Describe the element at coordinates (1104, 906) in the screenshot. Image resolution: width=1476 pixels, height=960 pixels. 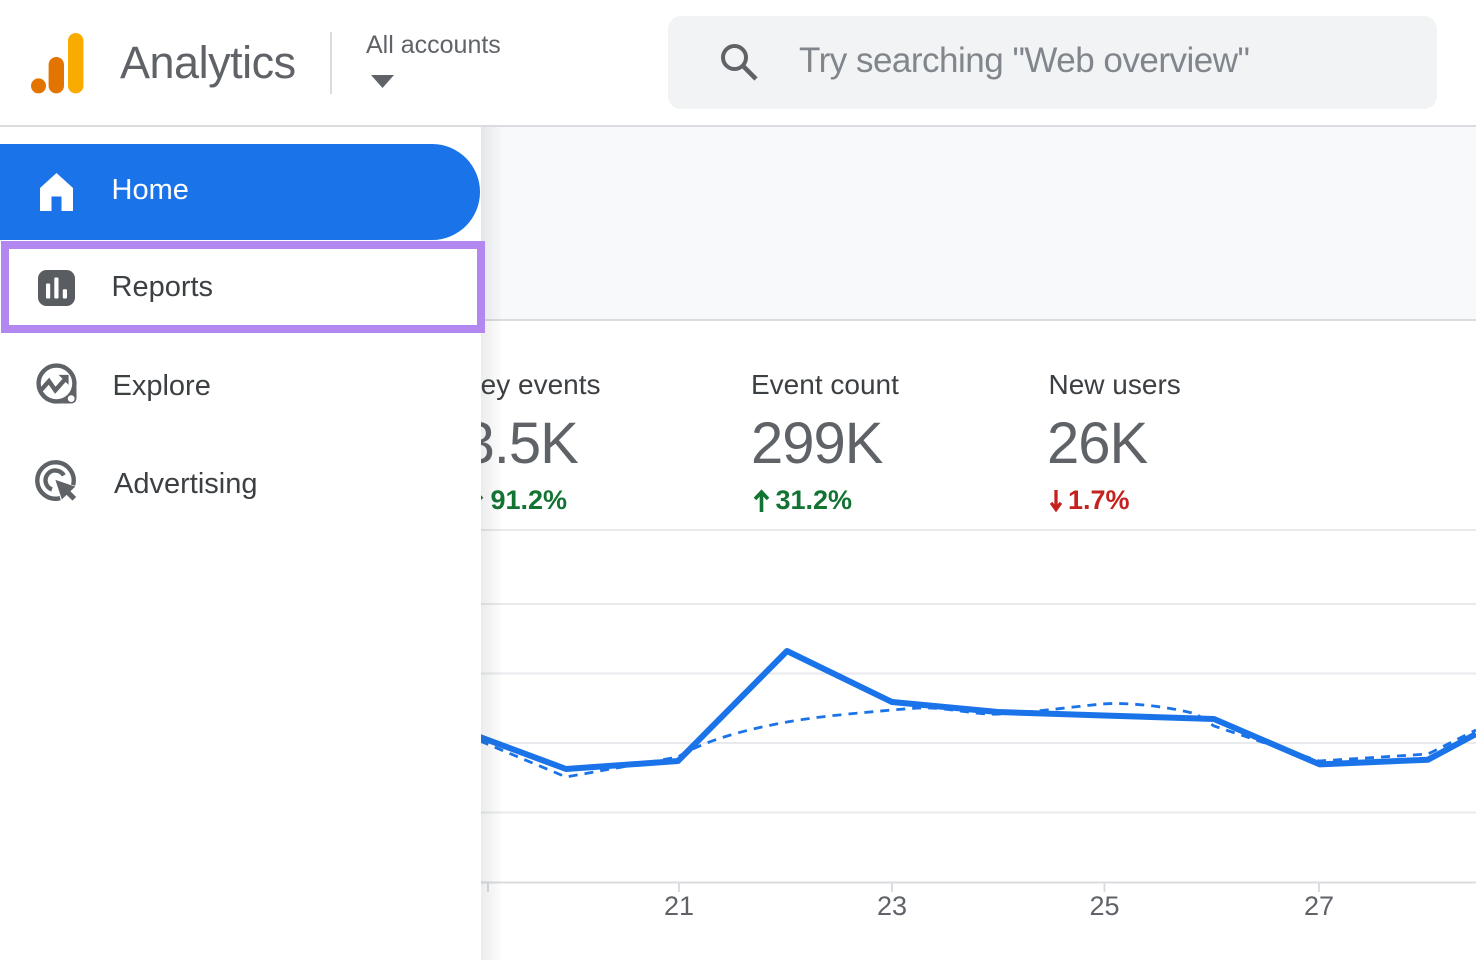
I see `svg-text: 25` at that location.